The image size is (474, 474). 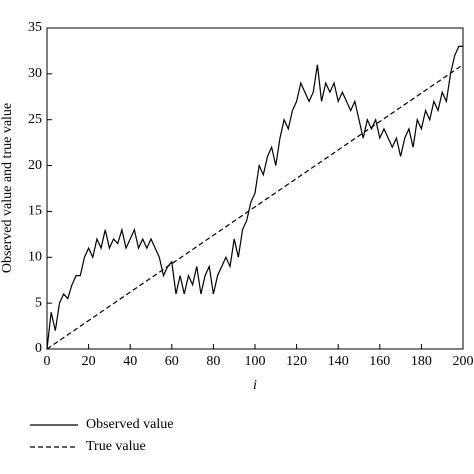 What do you see at coordinates (38, 302) in the screenshot?
I see `y-tick-label: 5` at bounding box center [38, 302].